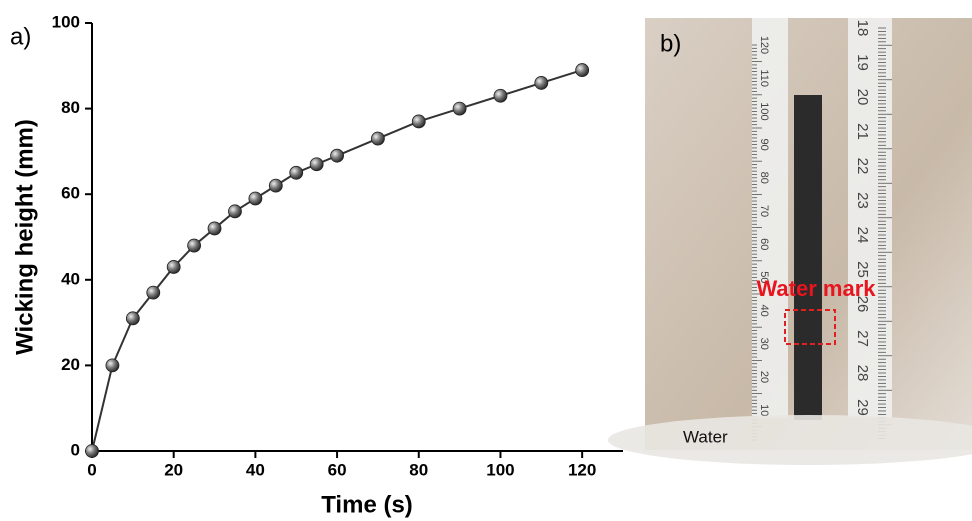 The image size is (972, 521). What do you see at coordinates (582, 469) in the screenshot?
I see `x-tick-label: 120` at bounding box center [582, 469].